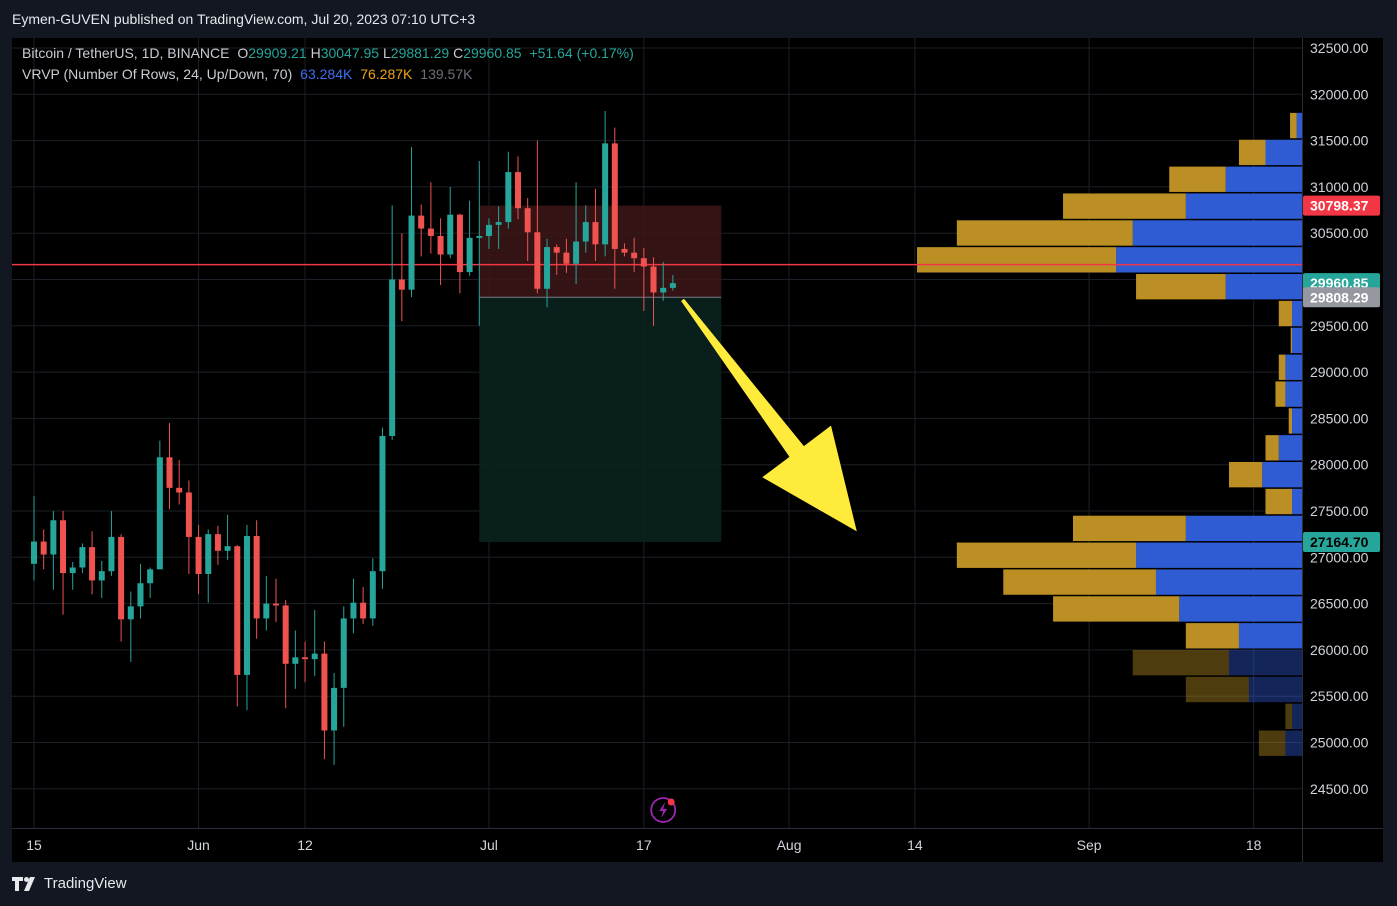 Image resolution: width=1397 pixels, height=906 pixels. I want to click on tradingview-brand: TradingView, so click(69, 883).